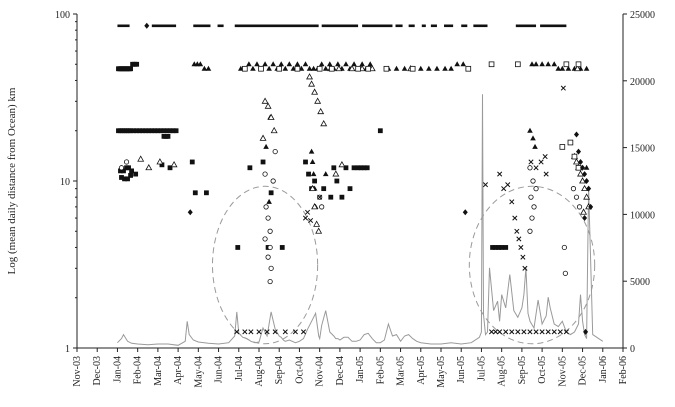 Image resolution: width=675 pixels, height=407 pixels. What do you see at coordinates (421, 370) in the screenshot?
I see `x-tick-label: Apr-05` at bounding box center [421, 370].